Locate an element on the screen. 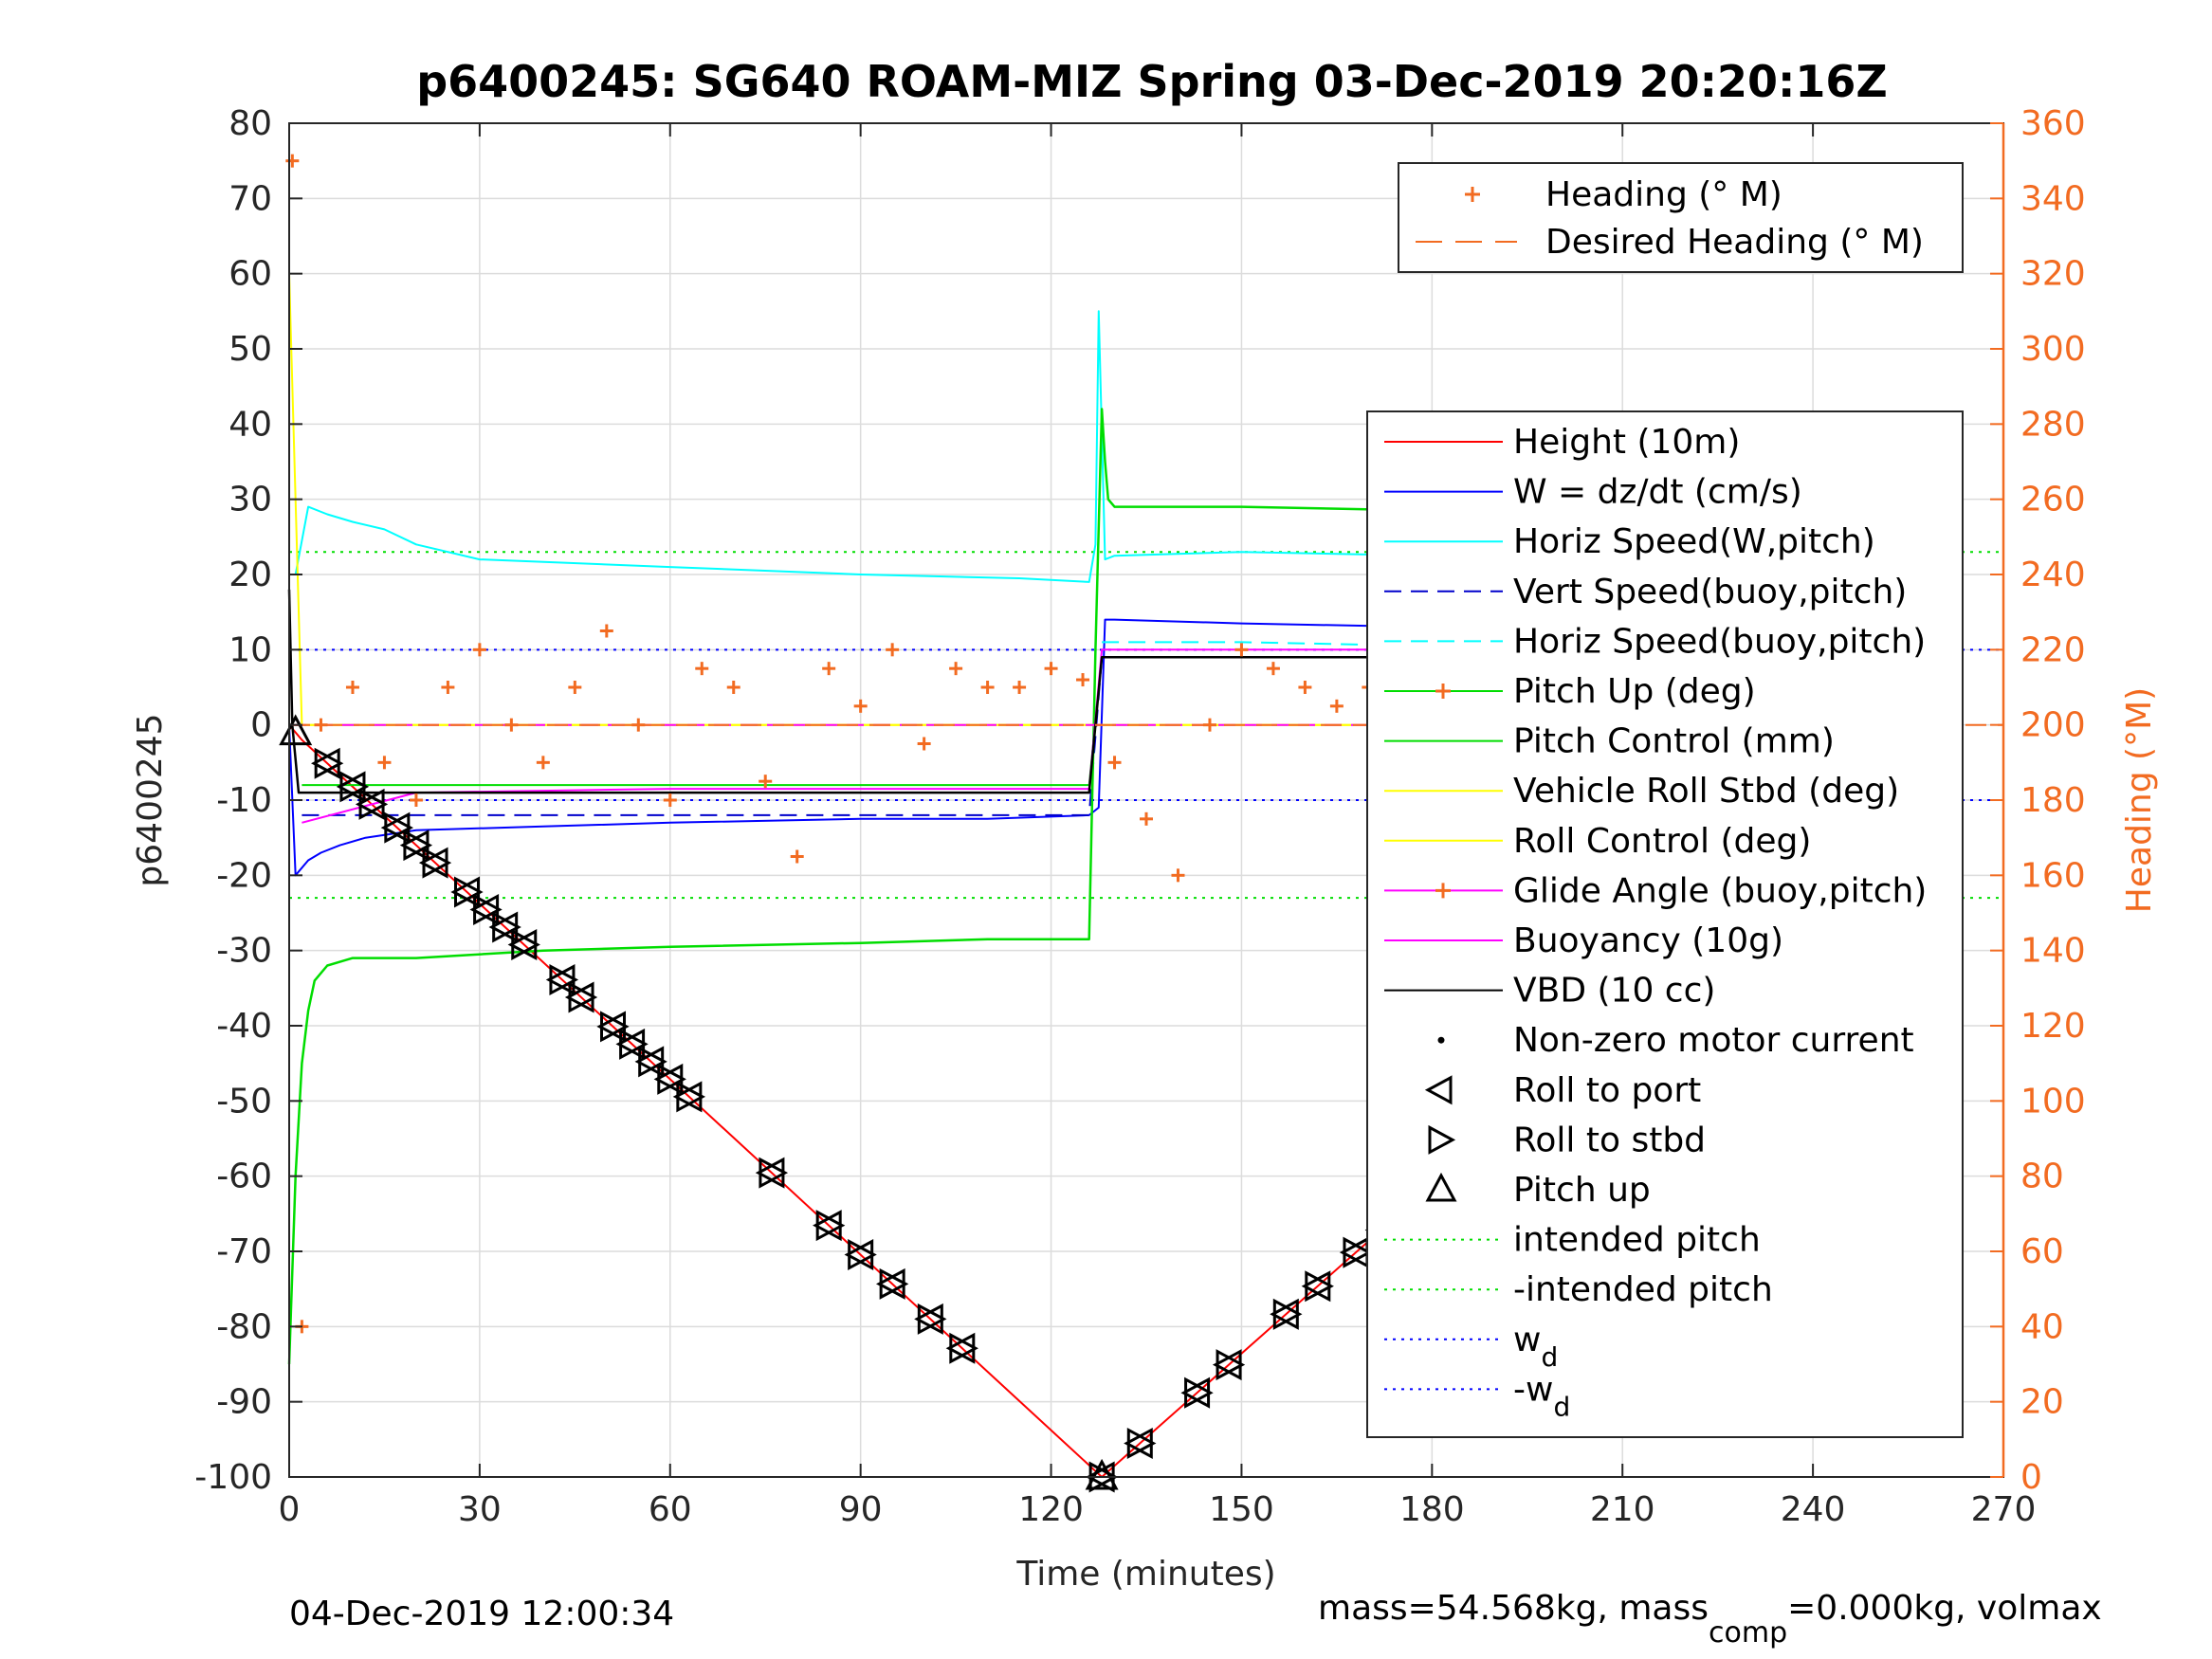  y2-tick-label: 220 is located at coordinates (2053, 649).